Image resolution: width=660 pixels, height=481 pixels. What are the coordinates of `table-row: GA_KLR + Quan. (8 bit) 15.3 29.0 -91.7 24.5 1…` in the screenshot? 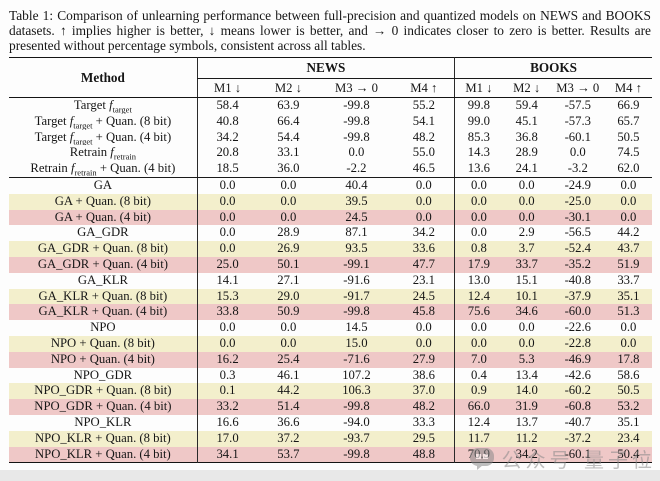 It's located at (330, 296).